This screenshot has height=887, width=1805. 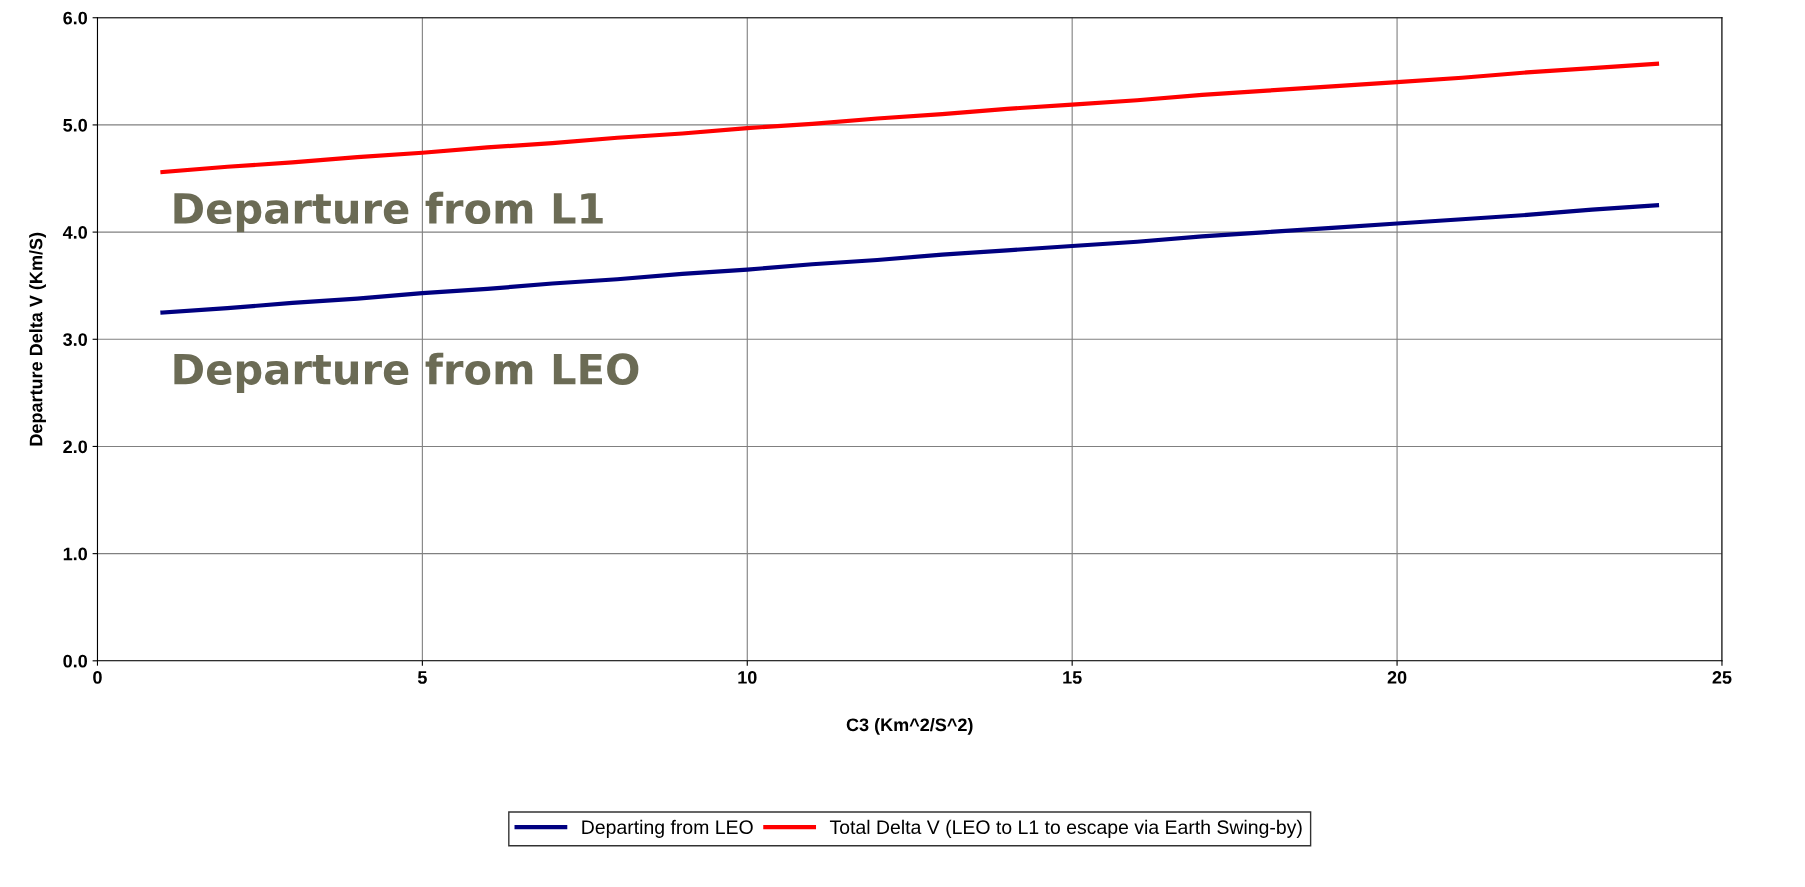 I want to click on x-tick-label: 10, so click(x=747, y=677).